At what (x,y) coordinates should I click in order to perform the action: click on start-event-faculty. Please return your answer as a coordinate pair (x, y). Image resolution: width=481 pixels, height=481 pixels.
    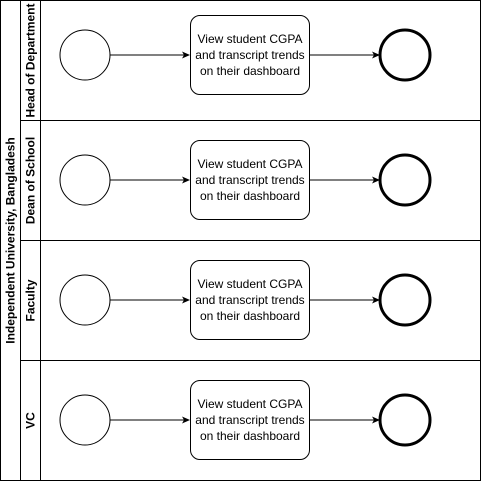
    Looking at the image, I should click on (85, 300).